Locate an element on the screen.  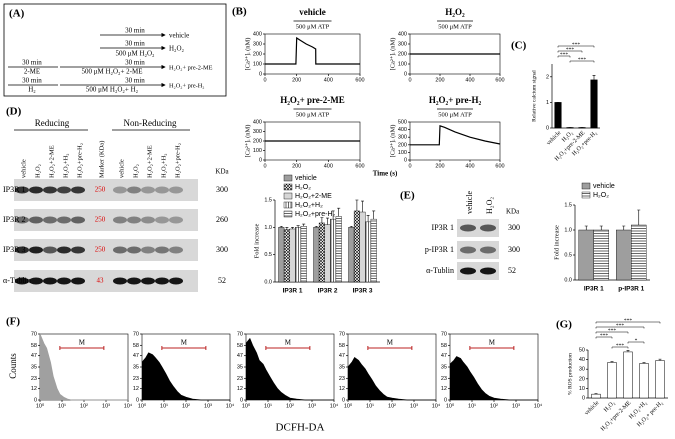
marker-size: 250 is located at coordinates (100, 220).